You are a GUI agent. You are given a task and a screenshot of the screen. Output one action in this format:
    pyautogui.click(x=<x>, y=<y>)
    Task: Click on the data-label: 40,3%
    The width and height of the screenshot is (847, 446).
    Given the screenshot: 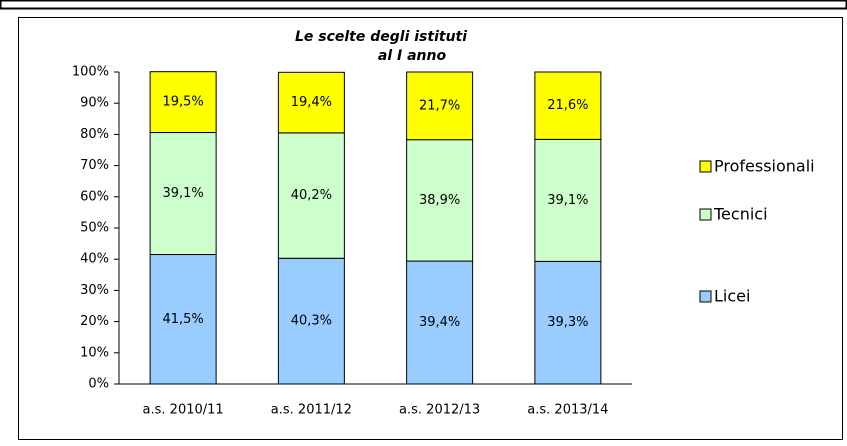 What is the action you would take?
    pyautogui.click(x=311, y=321)
    